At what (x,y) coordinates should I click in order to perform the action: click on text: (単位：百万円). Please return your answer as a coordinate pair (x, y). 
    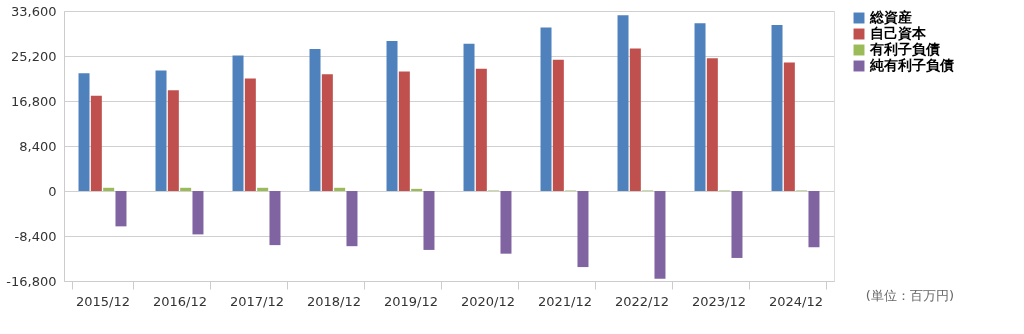
    Looking at the image, I should click on (909, 295).